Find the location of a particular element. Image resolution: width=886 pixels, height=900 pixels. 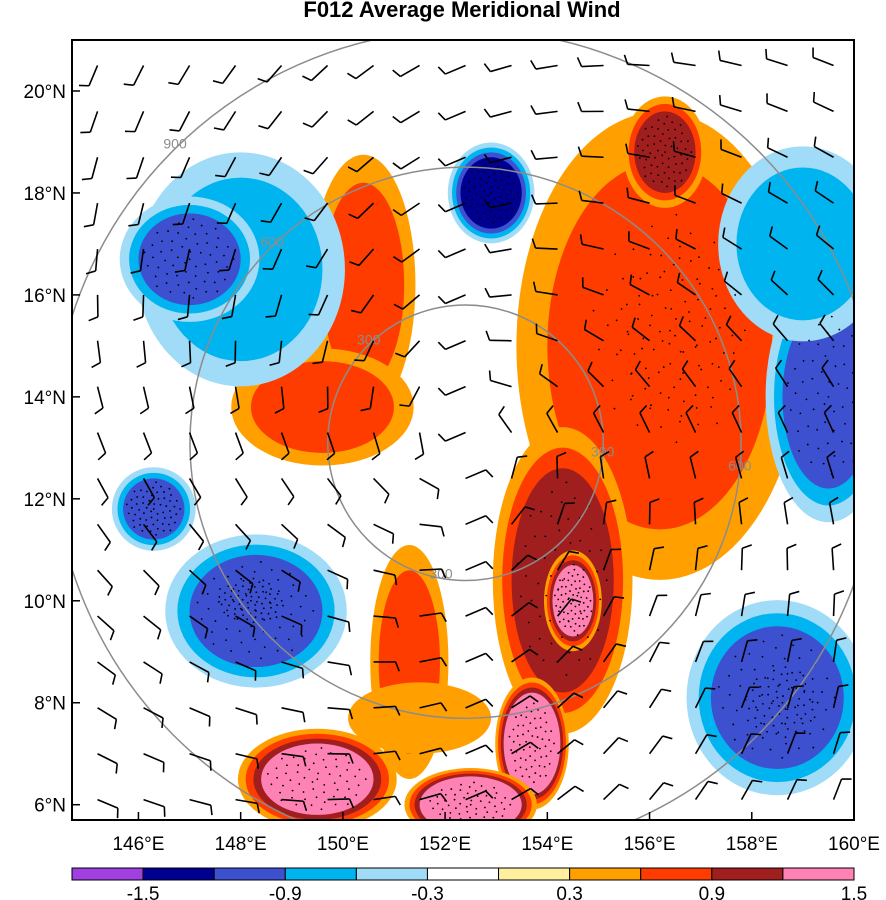

y-tick-label: 20°N is located at coordinates (45, 92).